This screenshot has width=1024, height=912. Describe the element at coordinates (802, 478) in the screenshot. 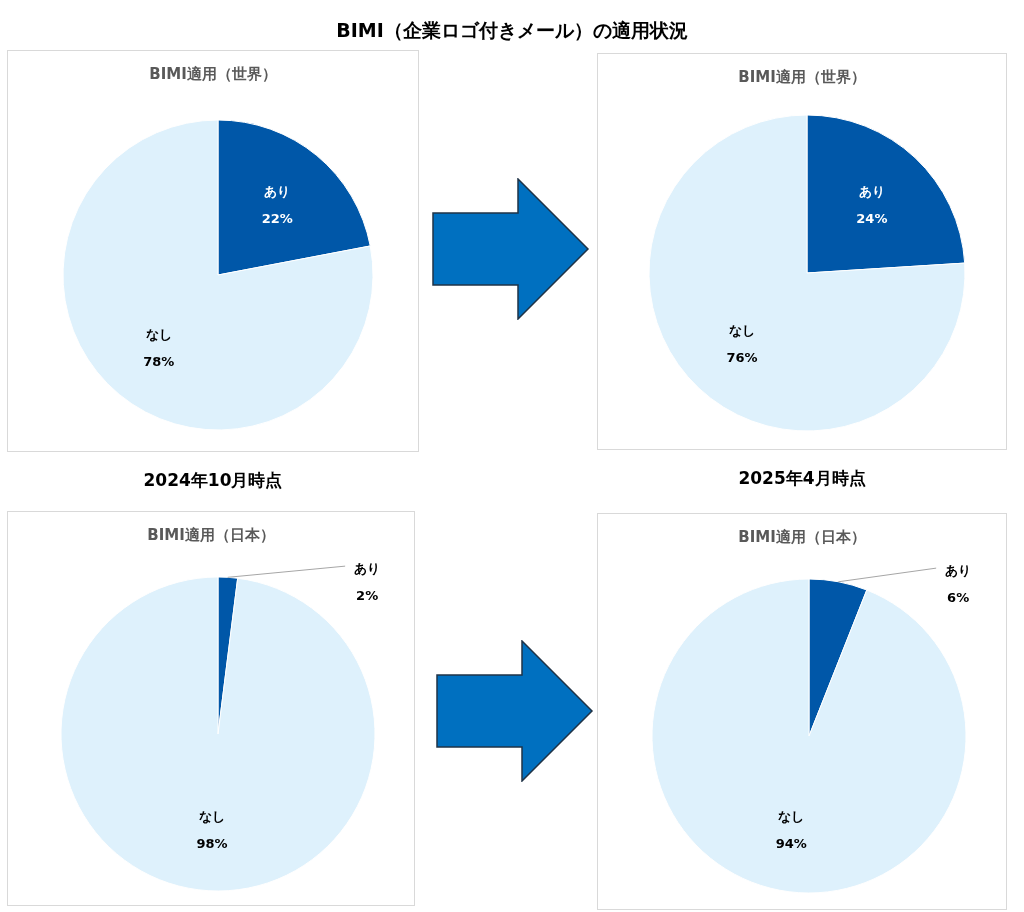

I see `text: 2025年4月時点` at that location.